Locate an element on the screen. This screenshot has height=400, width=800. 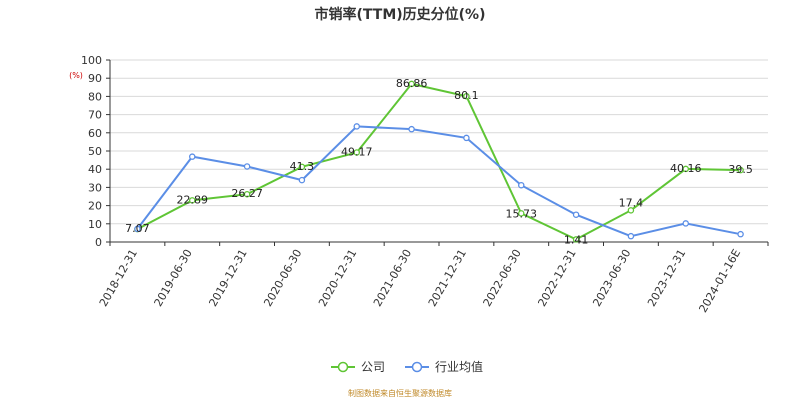
y-tick-label: 20 is located at coordinates (95, 206).